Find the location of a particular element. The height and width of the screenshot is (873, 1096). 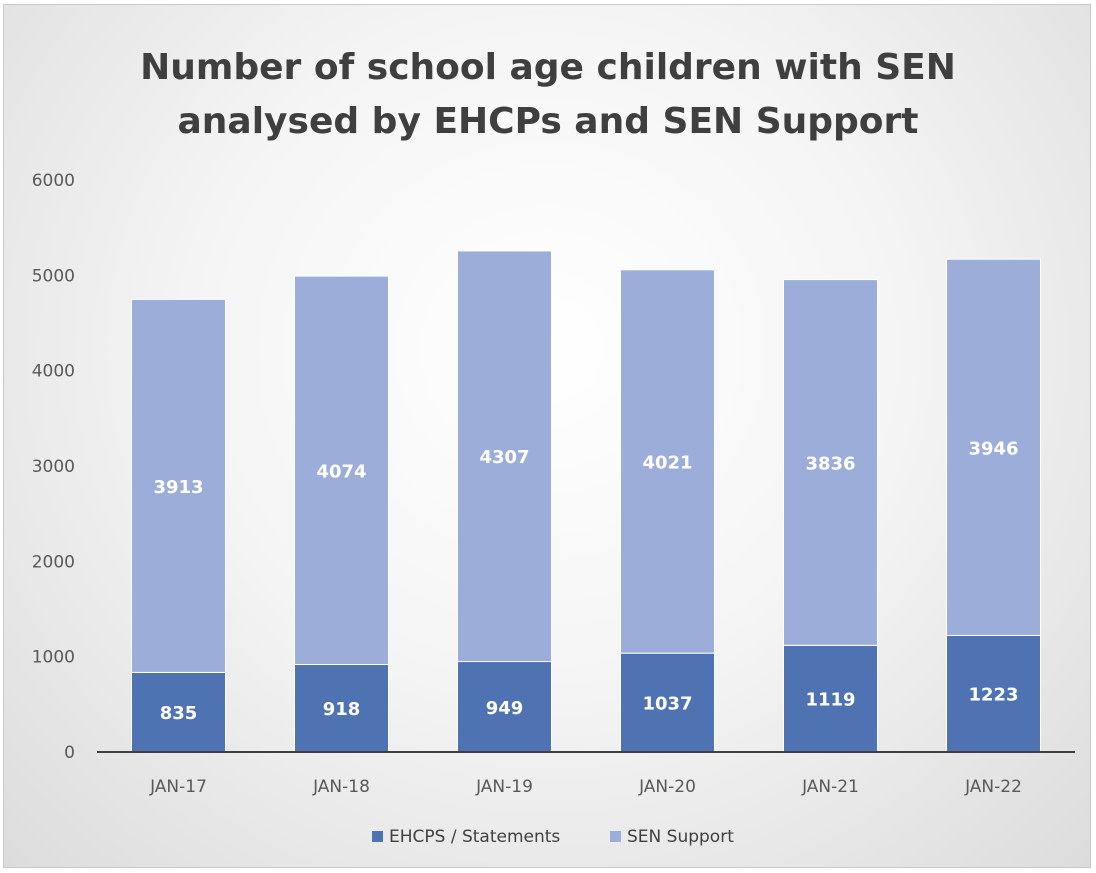

data-label: 3836 is located at coordinates (830, 463).